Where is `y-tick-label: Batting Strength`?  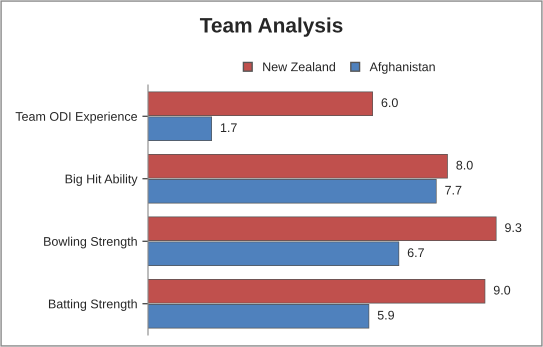 y-tick-label: Batting Strength is located at coordinates (92, 305).